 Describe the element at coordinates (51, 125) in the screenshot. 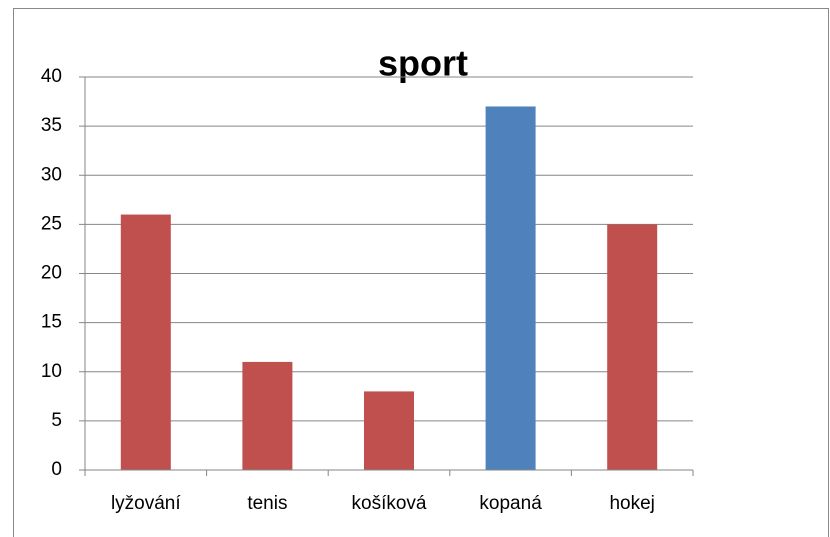

I see `y-tick-label: 35` at that location.